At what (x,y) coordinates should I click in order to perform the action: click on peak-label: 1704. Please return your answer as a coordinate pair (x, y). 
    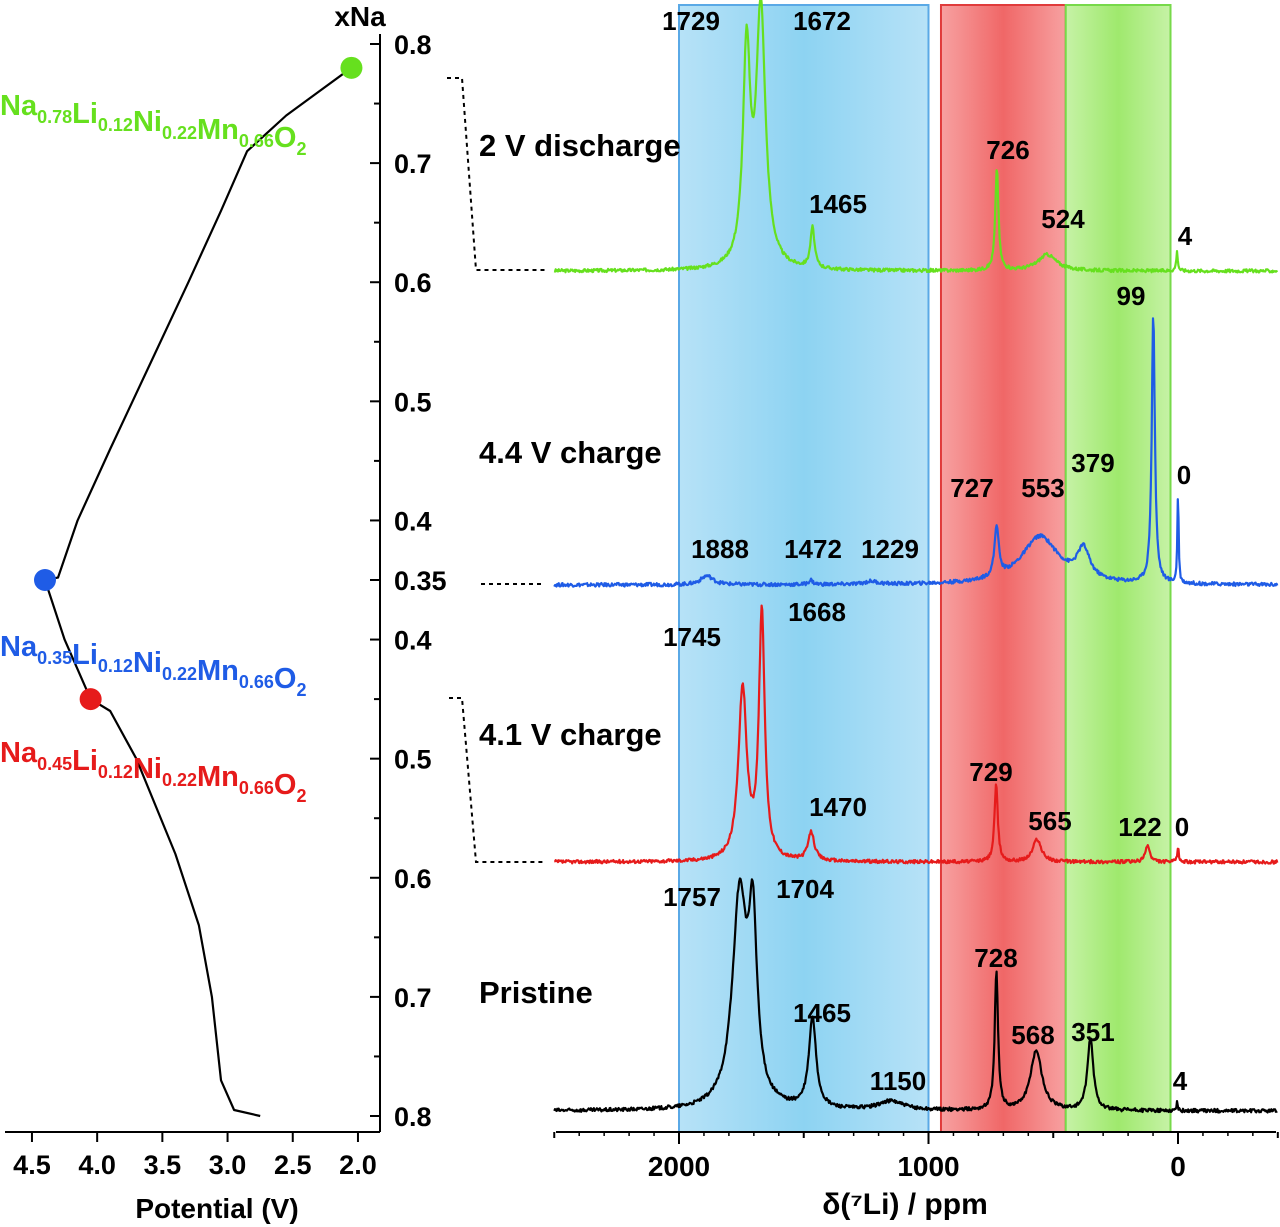
    Looking at the image, I should click on (805, 889).